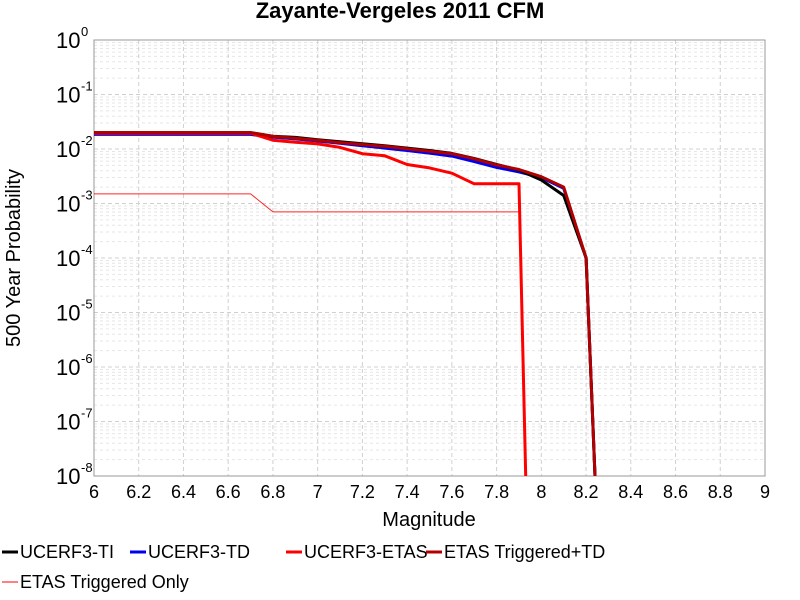  Describe the element at coordinates (199, 552) in the screenshot. I see `legend-label: UCERF3-TD` at that location.